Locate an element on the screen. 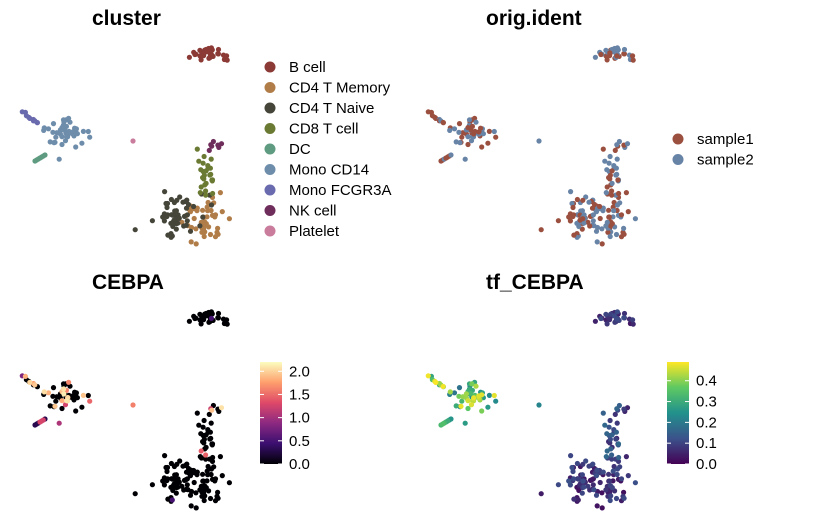 The image size is (816, 528). legend-label: CD8 T cell is located at coordinates (323, 129).